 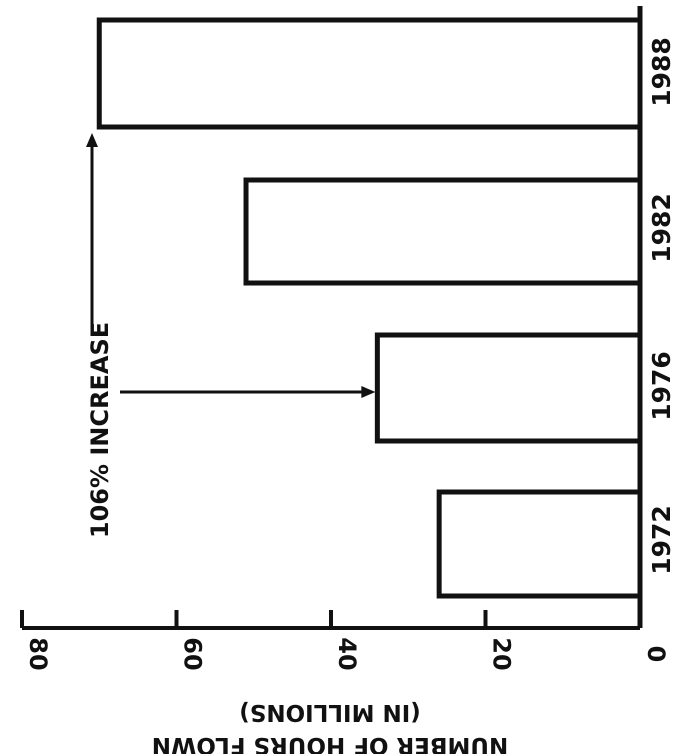 I want to click on tick-label: 60, so click(x=193, y=653).